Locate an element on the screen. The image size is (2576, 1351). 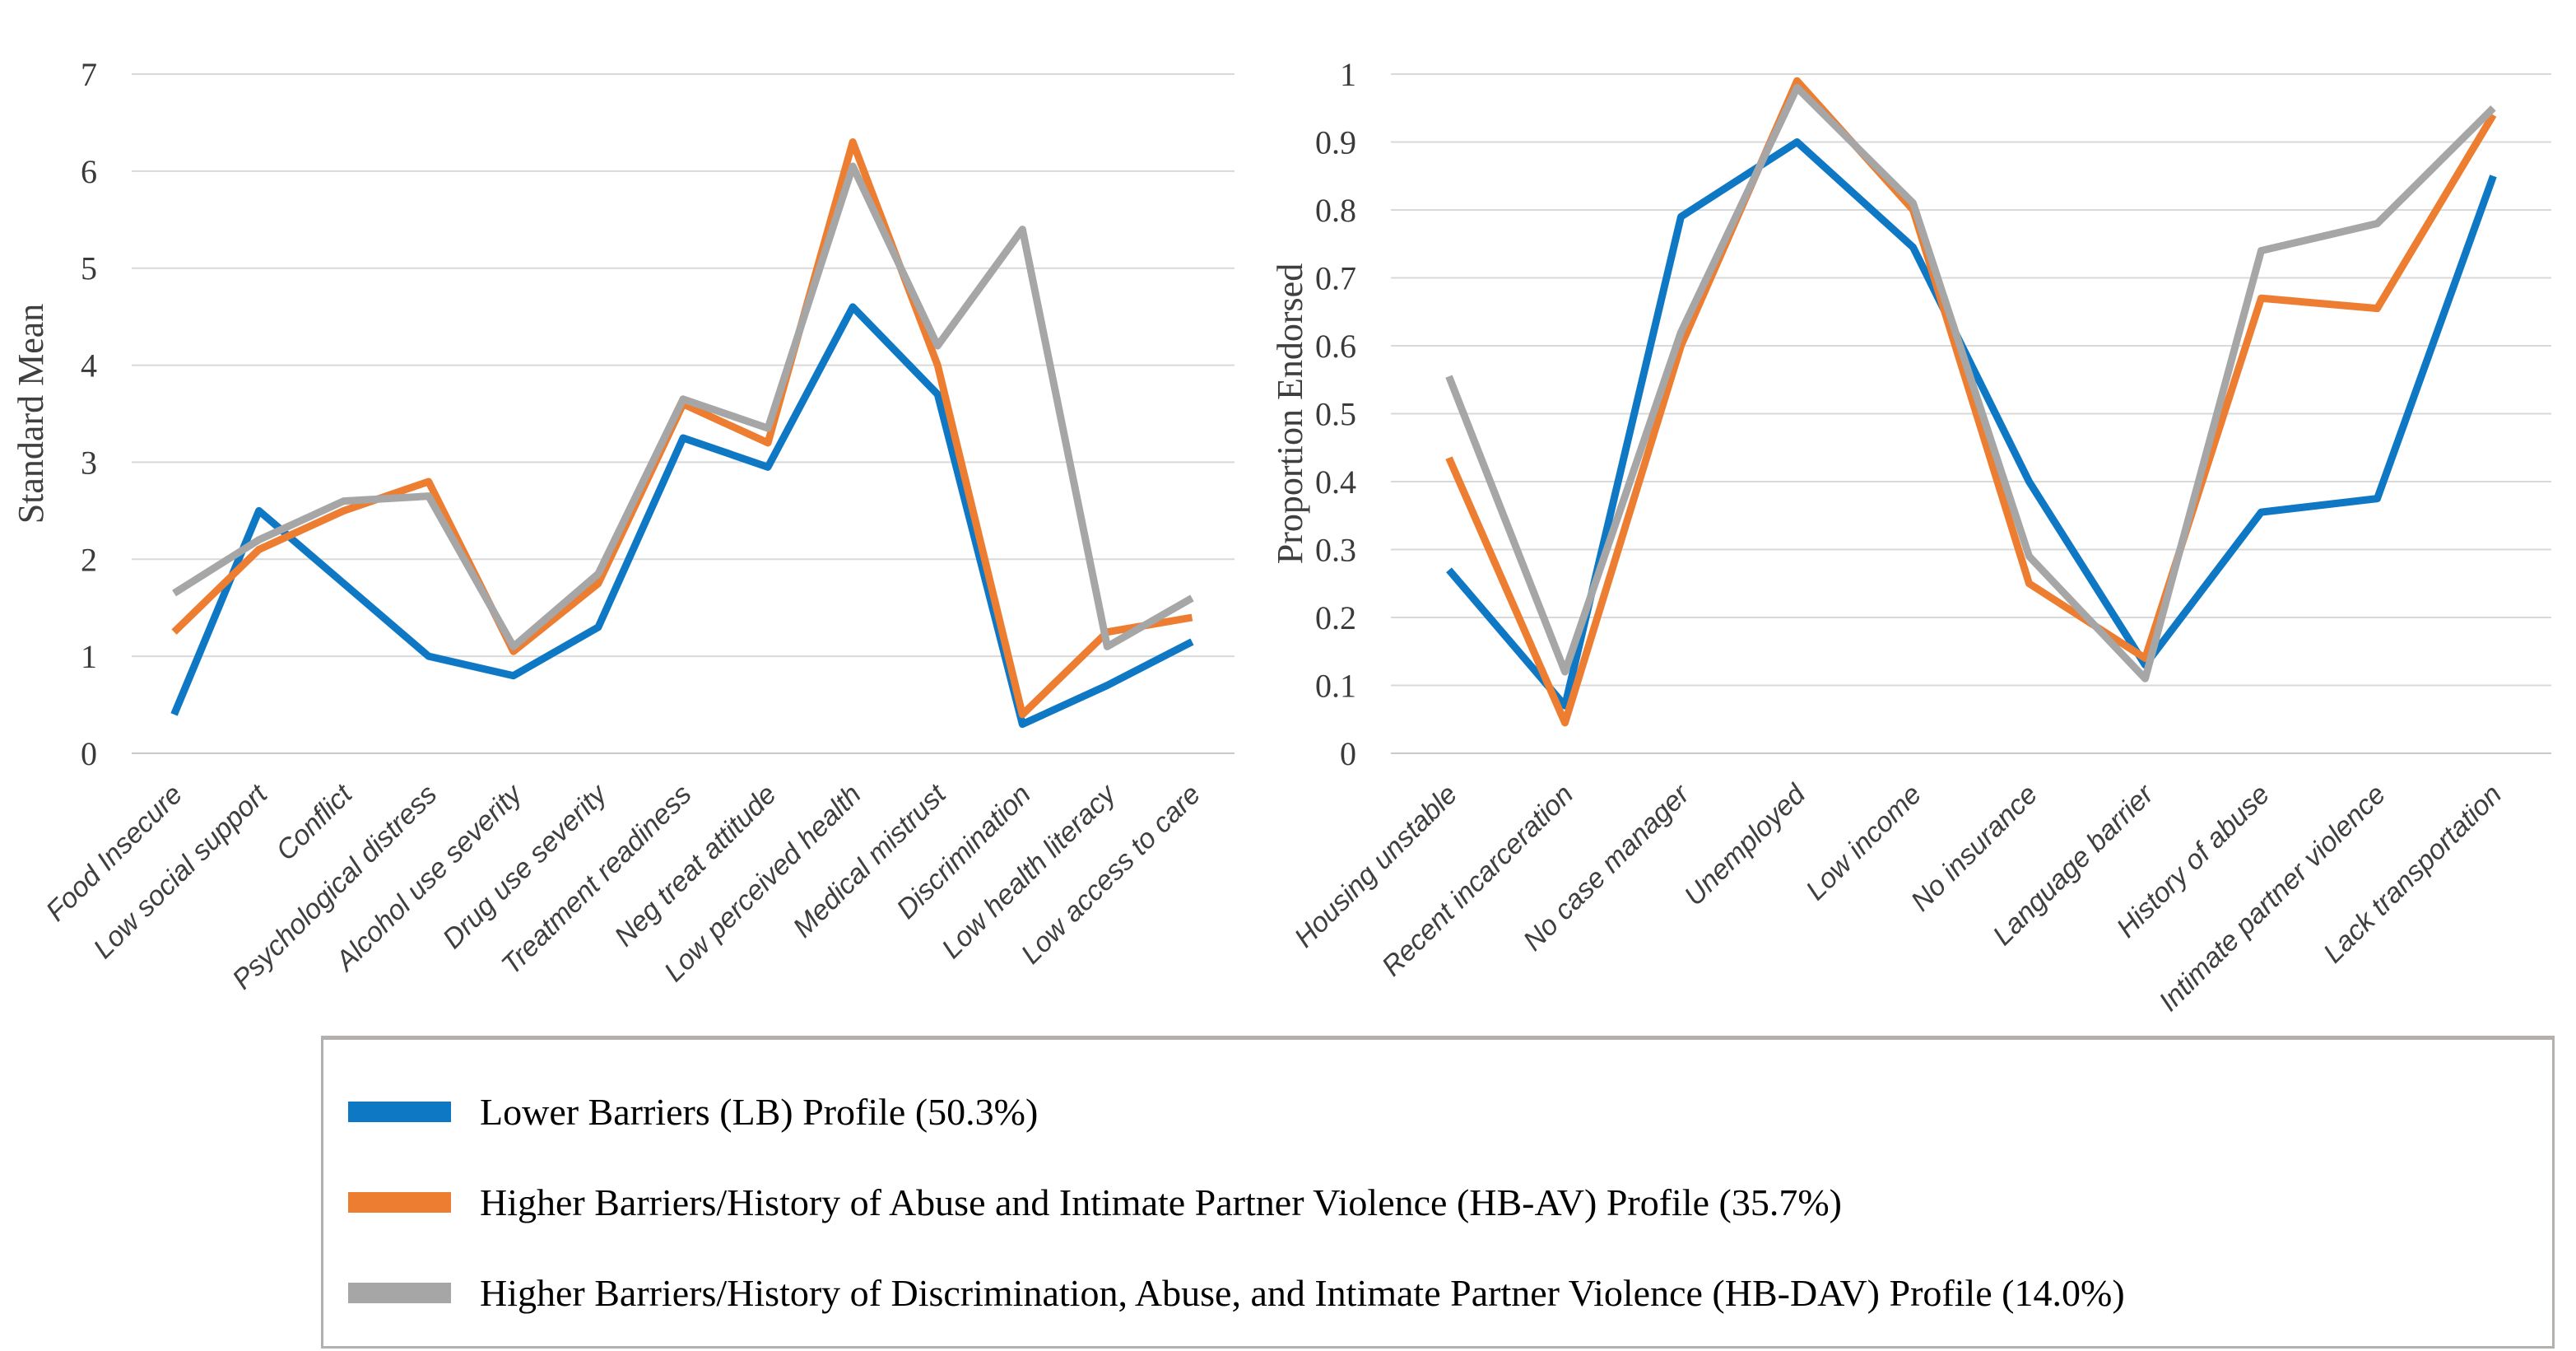
y-tick-label: 2 is located at coordinates (89, 559).